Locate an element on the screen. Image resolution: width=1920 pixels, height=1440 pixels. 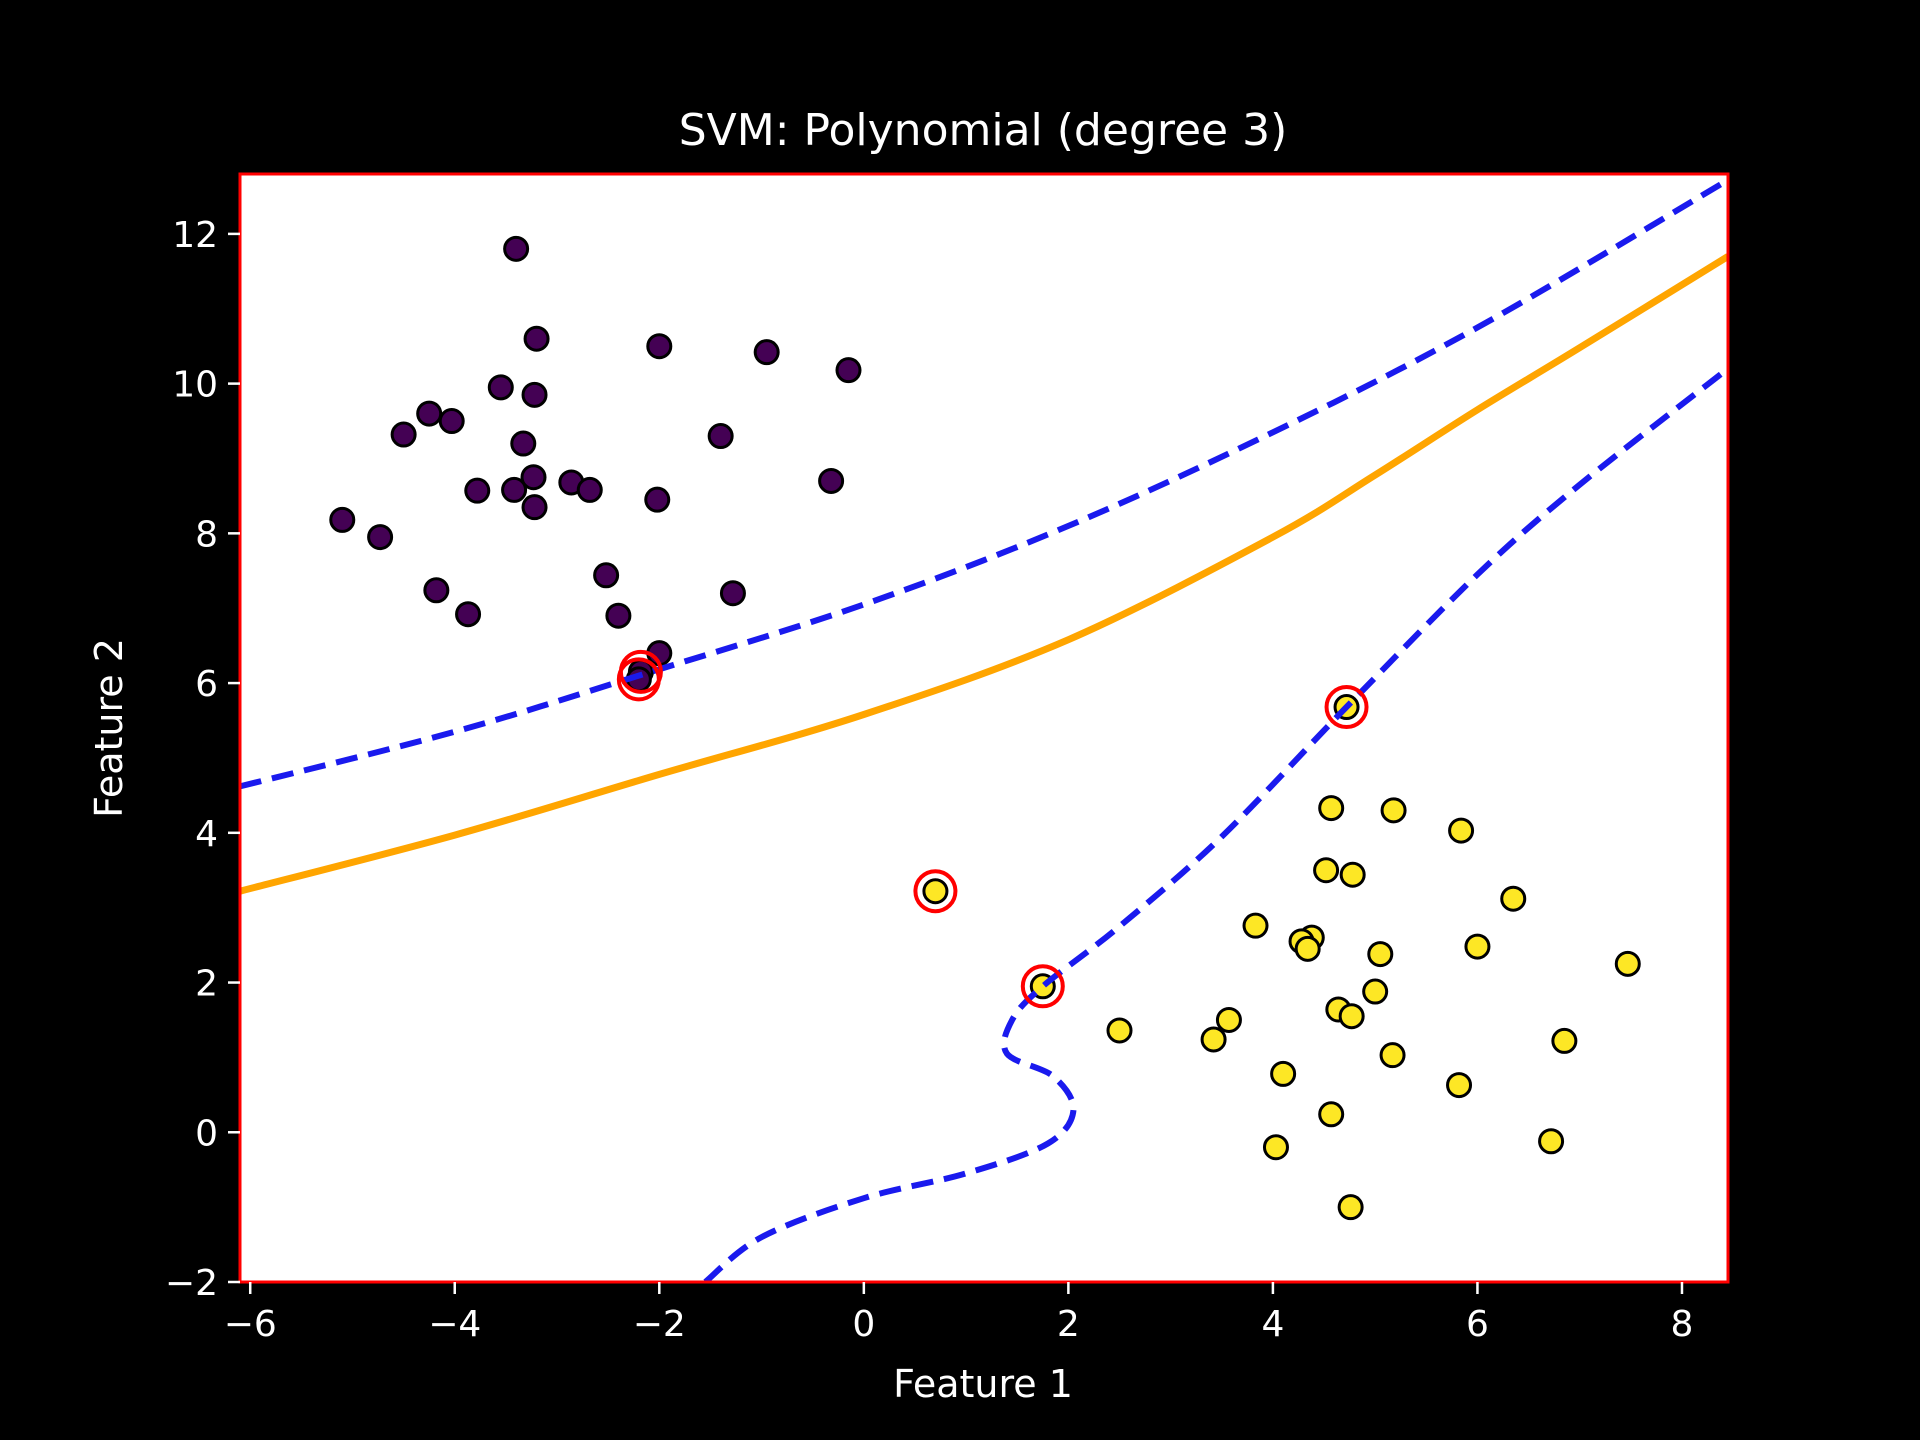
x-tick-label: −2 is located at coordinates (659, 1324).